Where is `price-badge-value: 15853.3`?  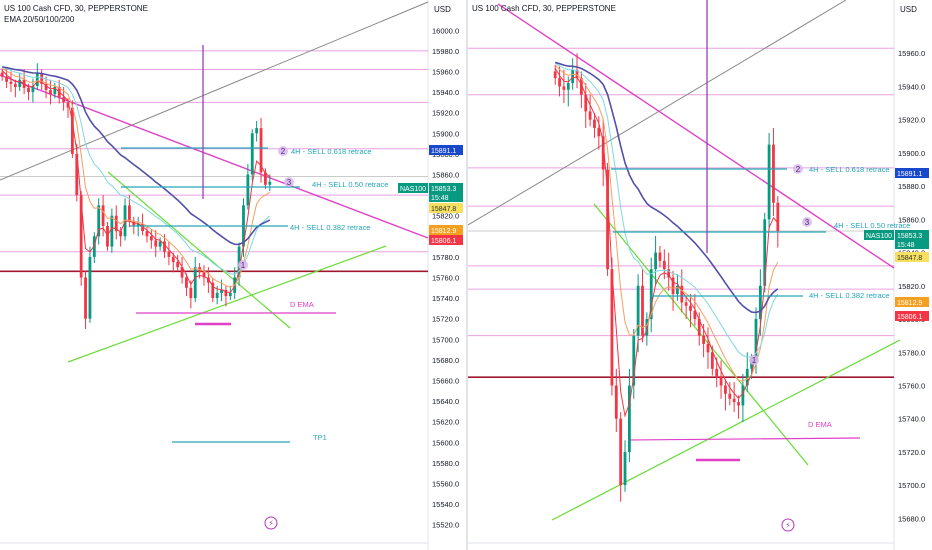
price-badge-value: 15853.3 is located at coordinates (443, 189).